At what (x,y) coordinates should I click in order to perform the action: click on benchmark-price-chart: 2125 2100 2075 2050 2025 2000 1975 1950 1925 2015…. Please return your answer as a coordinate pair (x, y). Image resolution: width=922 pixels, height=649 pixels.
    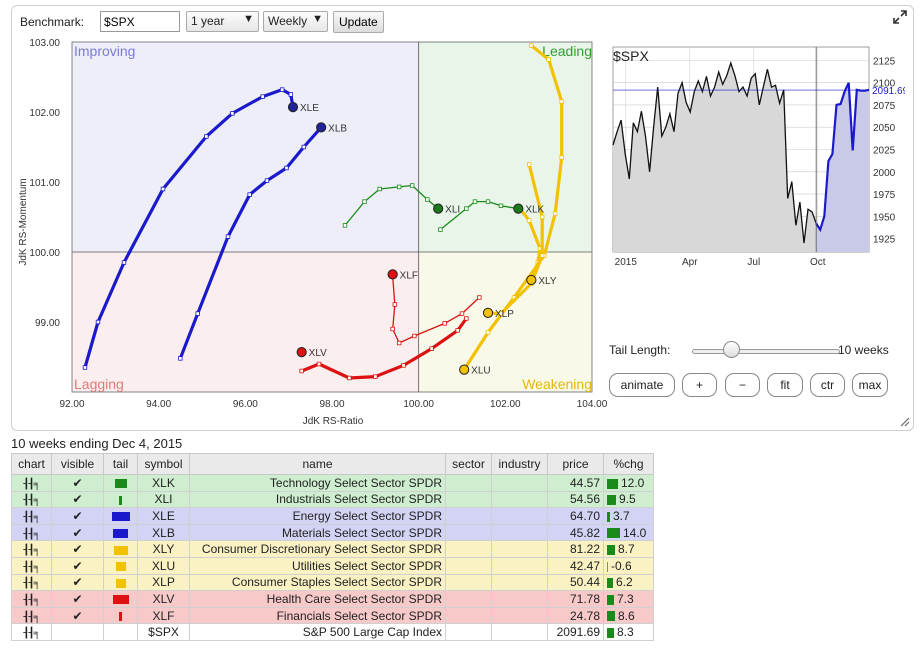
    Looking at the image, I should click on (755, 157).